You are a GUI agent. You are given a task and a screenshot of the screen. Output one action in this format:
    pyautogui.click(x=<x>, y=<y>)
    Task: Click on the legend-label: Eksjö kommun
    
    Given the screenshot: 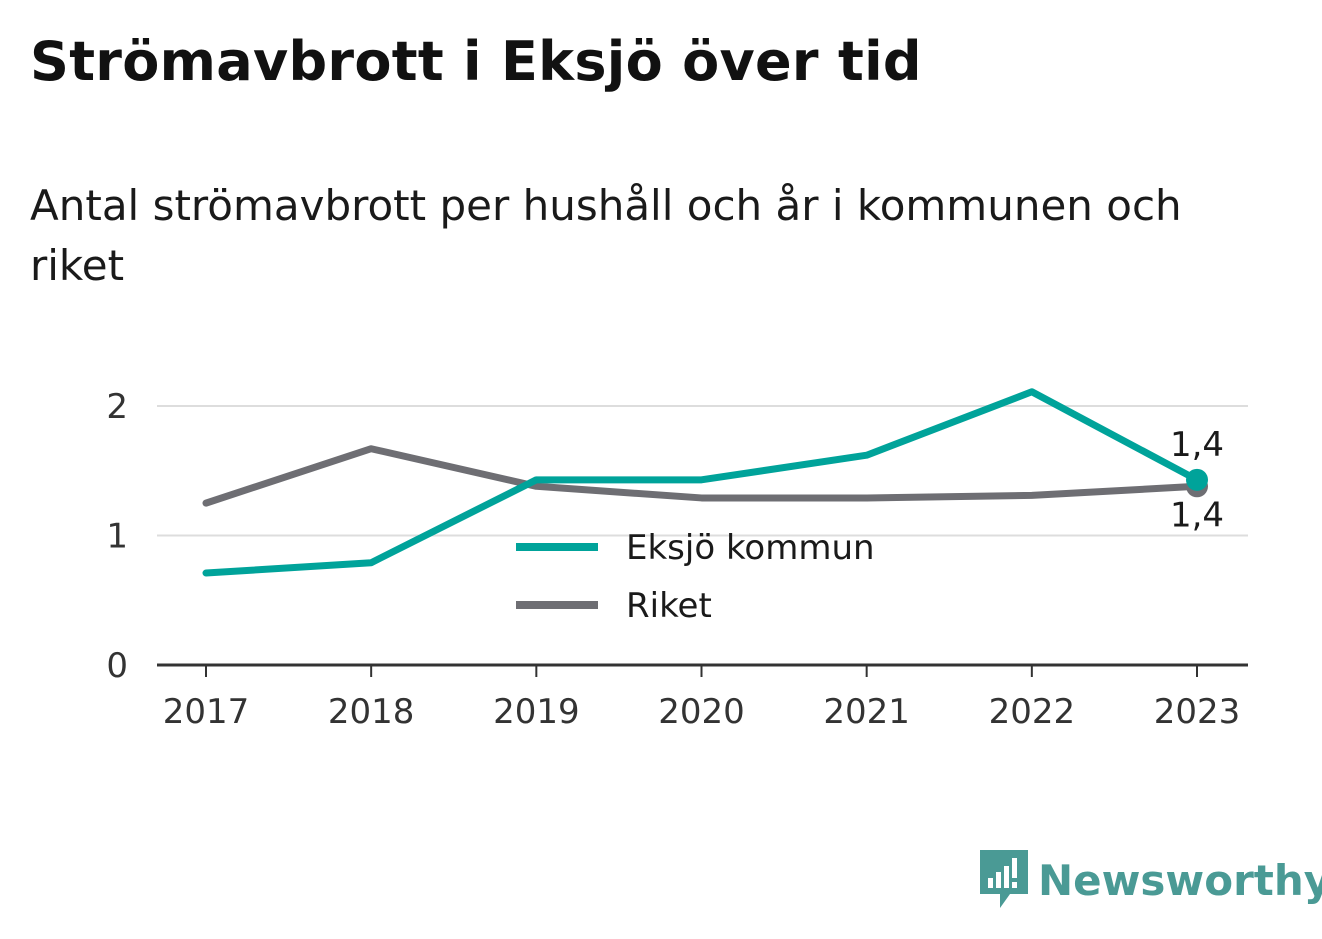 What is the action you would take?
    pyautogui.click(x=750, y=548)
    